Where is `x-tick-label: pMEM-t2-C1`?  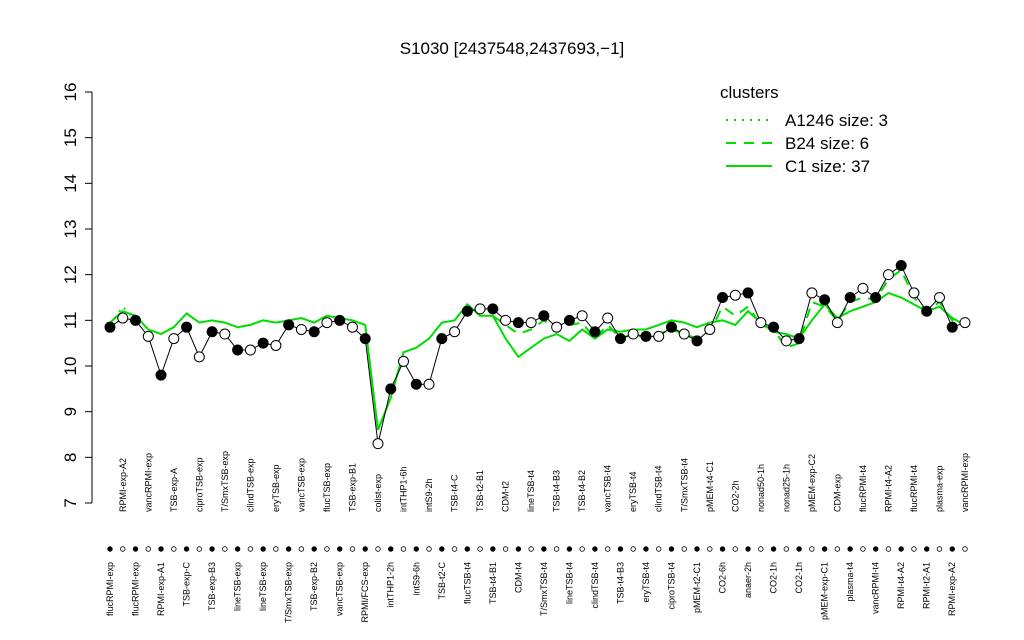 x-tick-label: pMEM-t2-C1 is located at coordinates (697, 587).